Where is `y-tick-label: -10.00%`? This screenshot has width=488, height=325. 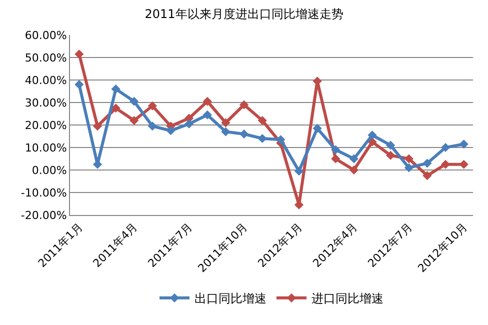
y-tick-label: -10.00% is located at coordinates (43, 193).